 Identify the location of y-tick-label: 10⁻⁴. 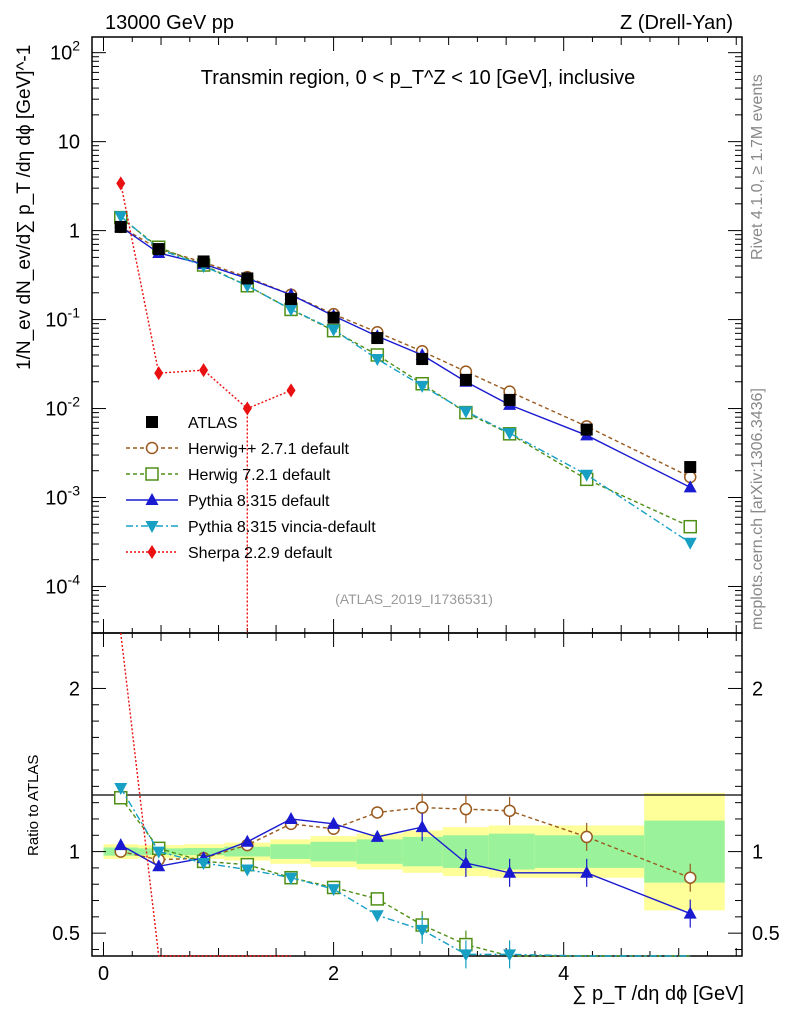
(62, 584).